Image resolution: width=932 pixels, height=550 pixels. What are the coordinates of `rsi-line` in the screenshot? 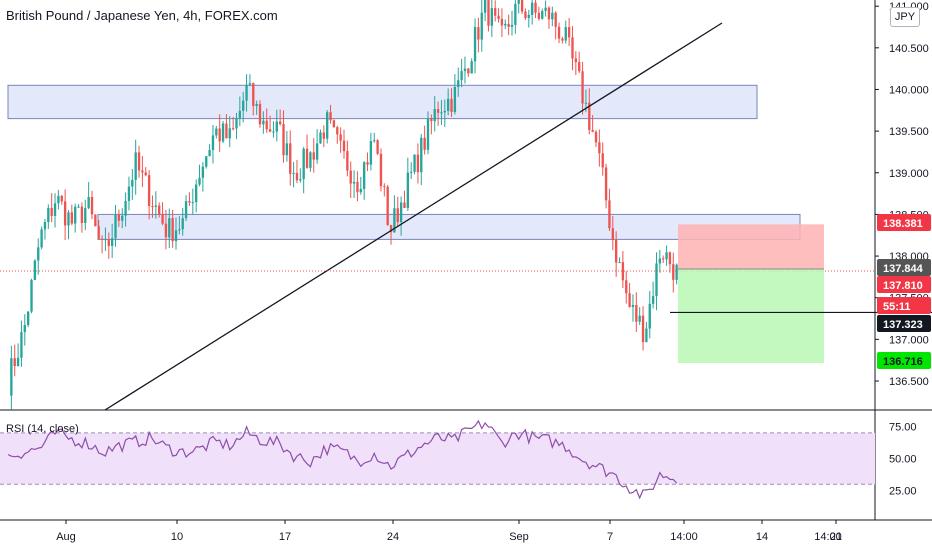 It's located at (342, 459).